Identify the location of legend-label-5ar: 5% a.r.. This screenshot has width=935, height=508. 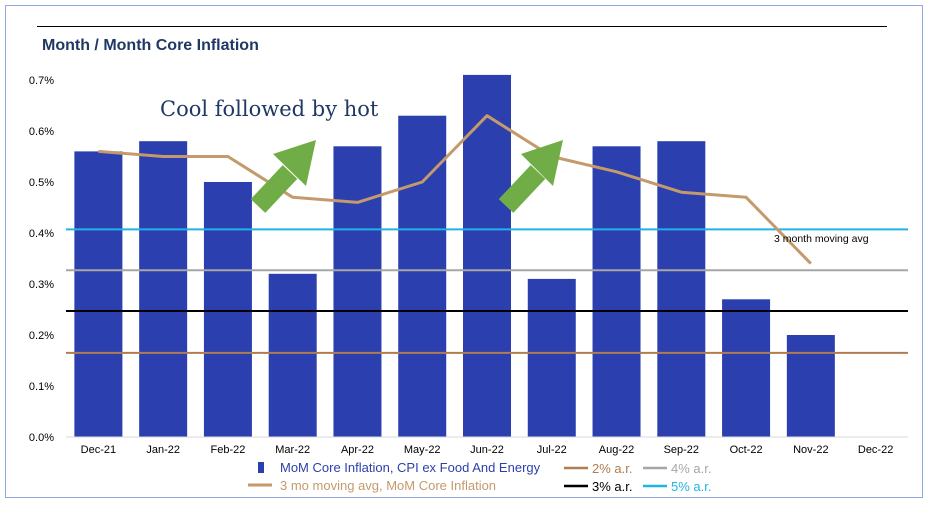
(691, 486).